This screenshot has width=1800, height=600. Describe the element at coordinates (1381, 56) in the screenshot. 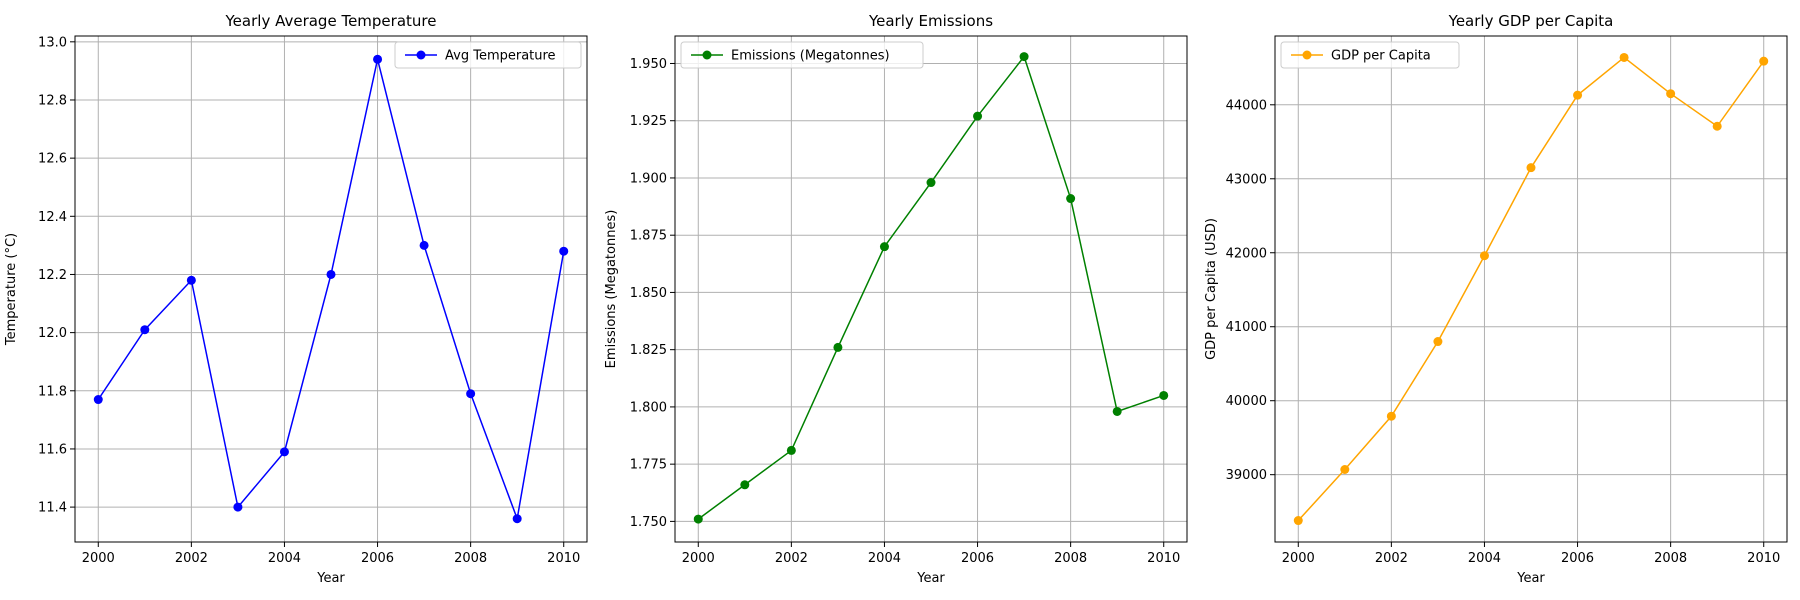

I see `legend-entry: GDP per Capita` at that location.